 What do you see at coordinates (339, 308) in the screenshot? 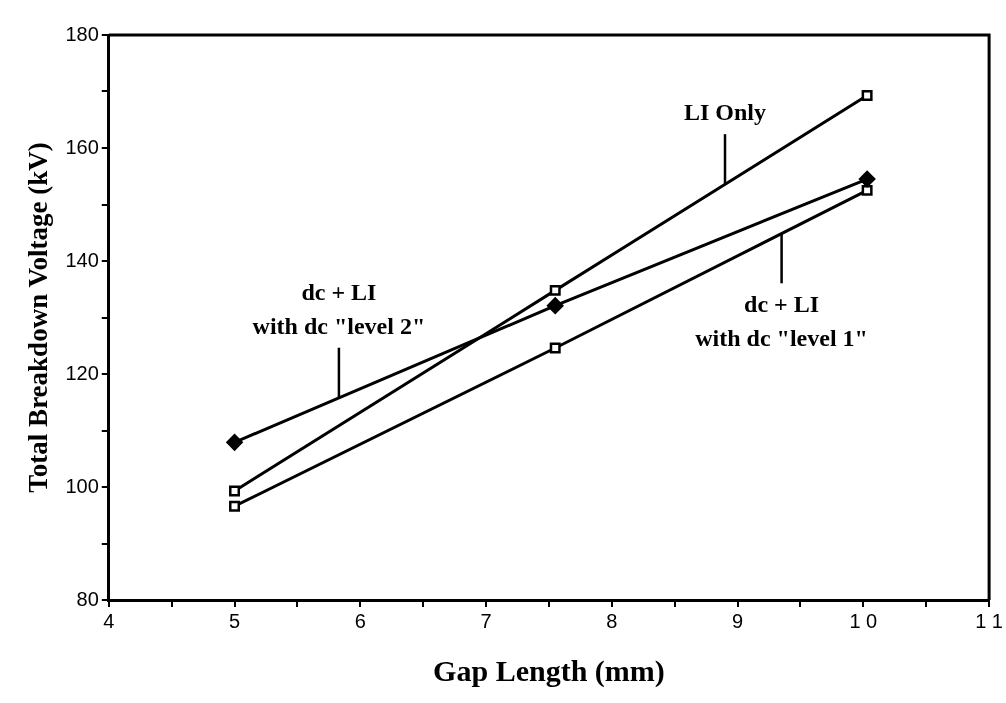
I see `annotation: dc + LI with dc "level 2"` at bounding box center [339, 308].